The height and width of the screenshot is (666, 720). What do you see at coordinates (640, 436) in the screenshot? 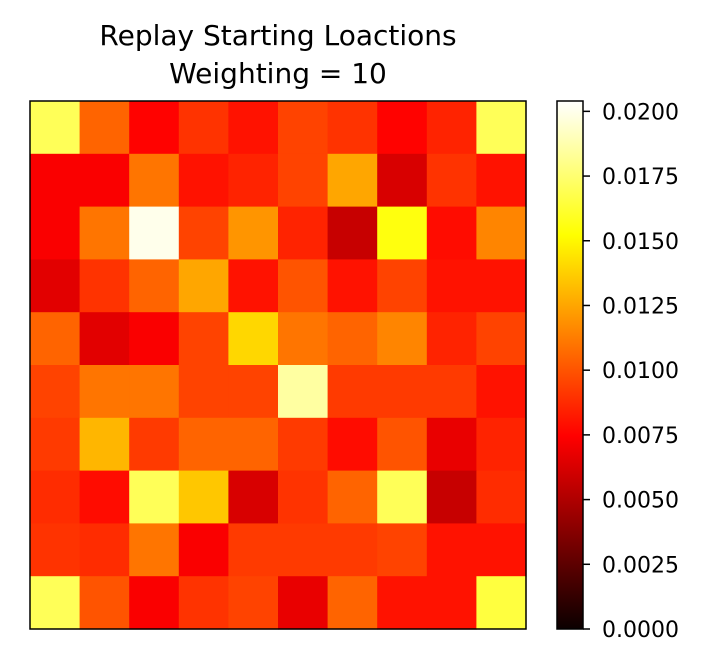
I see `colorbar-tick-label: 0.0075` at bounding box center [640, 436].